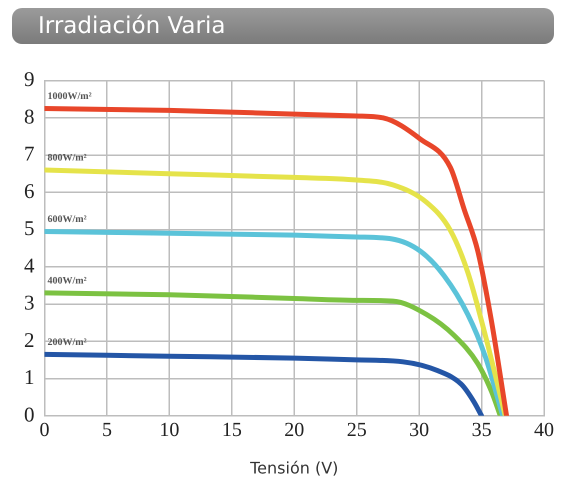 The height and width of the screenshot is (497, 566). I want to click on x-tick-label: 35, so click(482, 430).